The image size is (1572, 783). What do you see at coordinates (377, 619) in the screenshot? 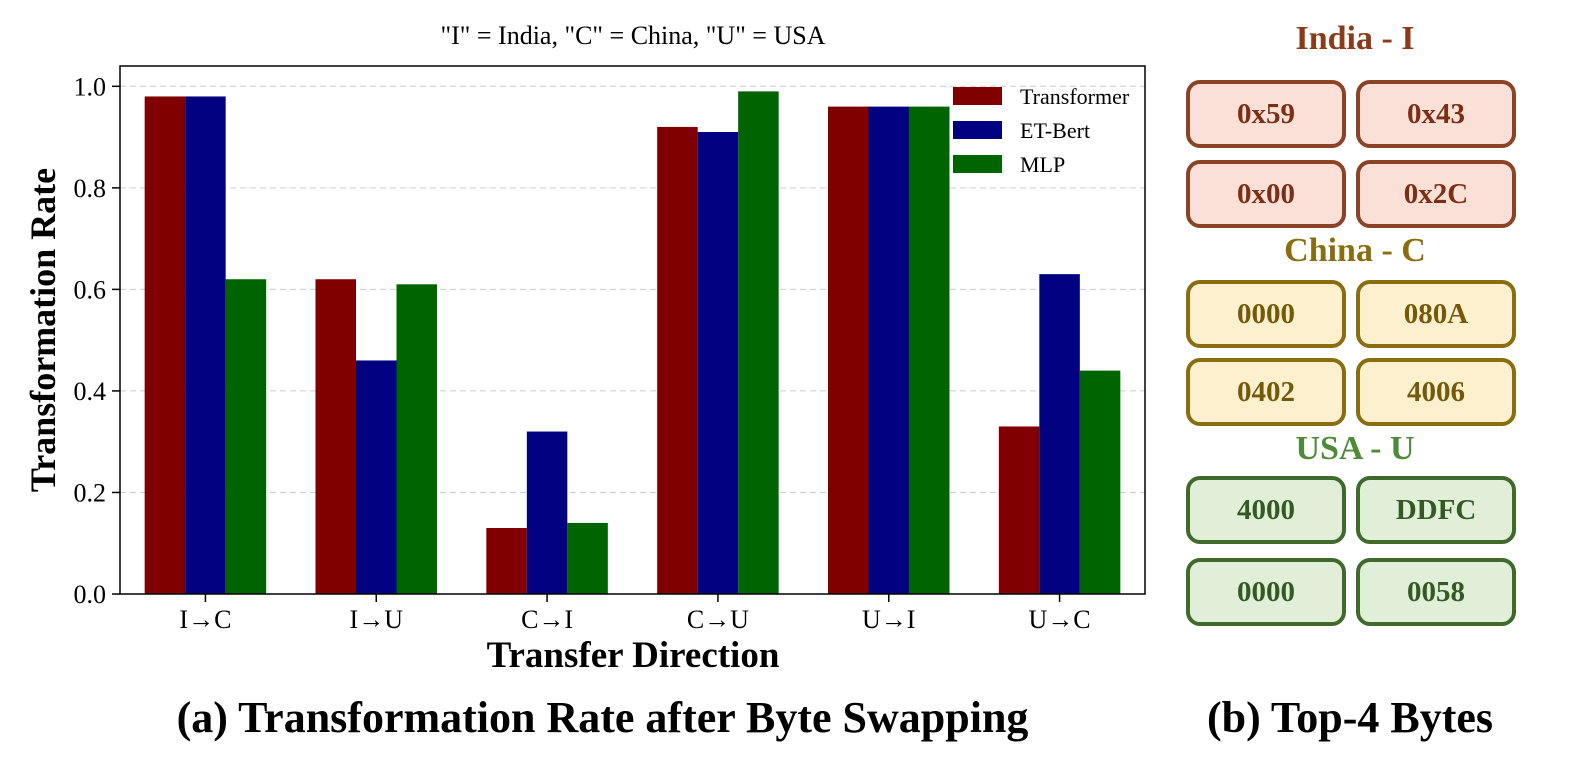
I see `x-tick-label: I→U` at bounding box center [377, 619].